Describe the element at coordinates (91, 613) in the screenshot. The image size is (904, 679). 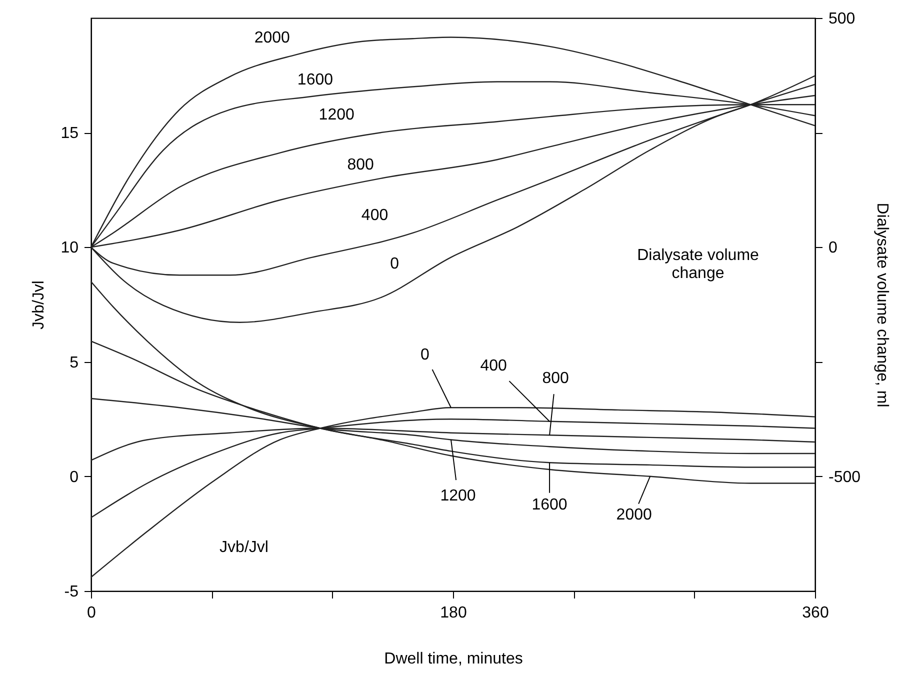
I see `x-tick-label: 0` at that location.